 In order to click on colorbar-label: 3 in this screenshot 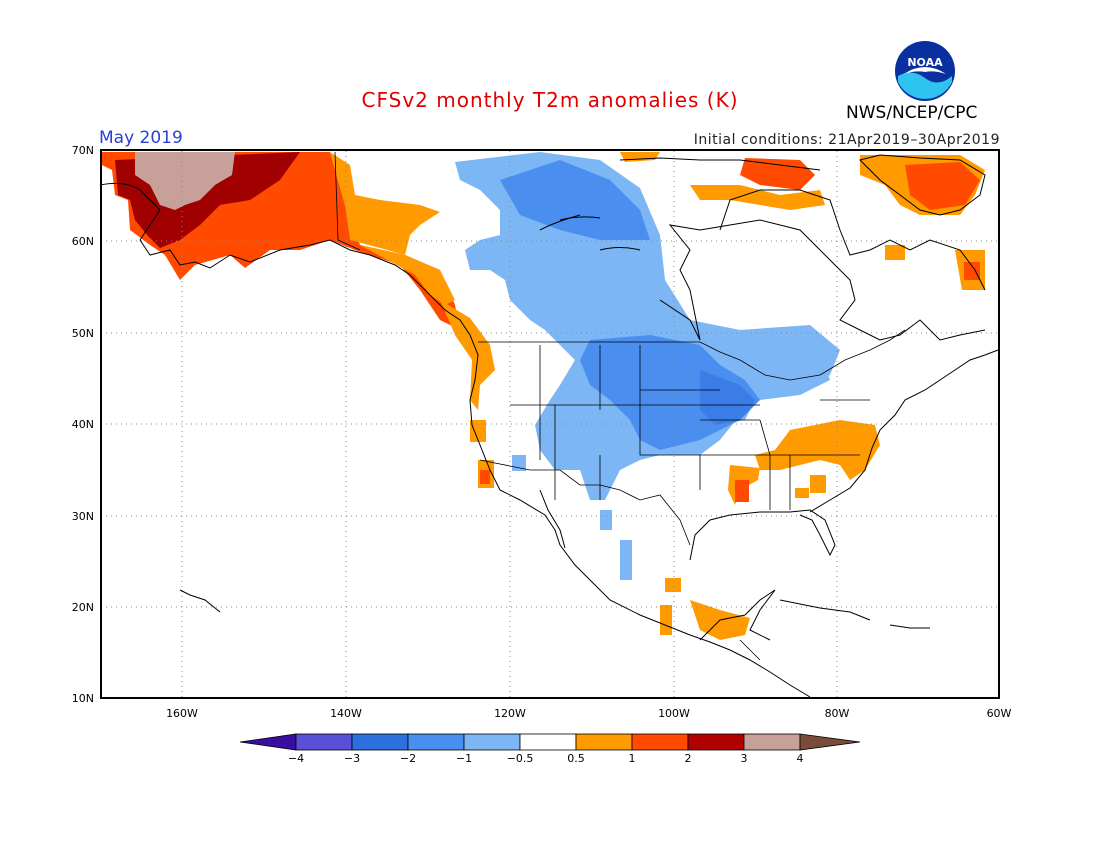, I will do `click(744, 758)`.